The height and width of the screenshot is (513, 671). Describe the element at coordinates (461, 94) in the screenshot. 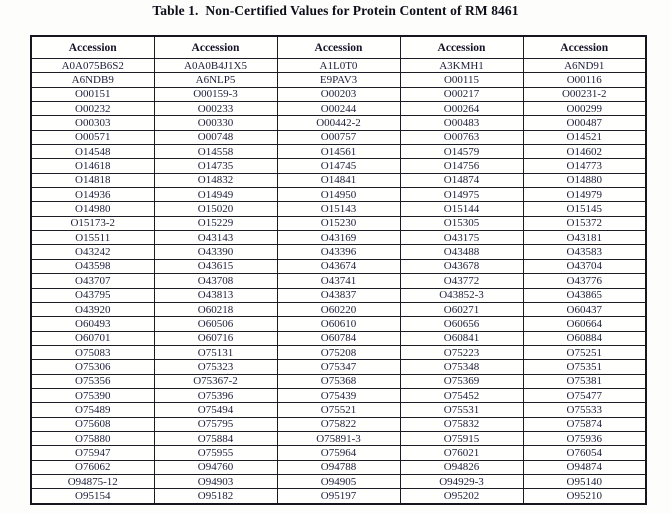

I see `accession-cell: O00217` at that location.